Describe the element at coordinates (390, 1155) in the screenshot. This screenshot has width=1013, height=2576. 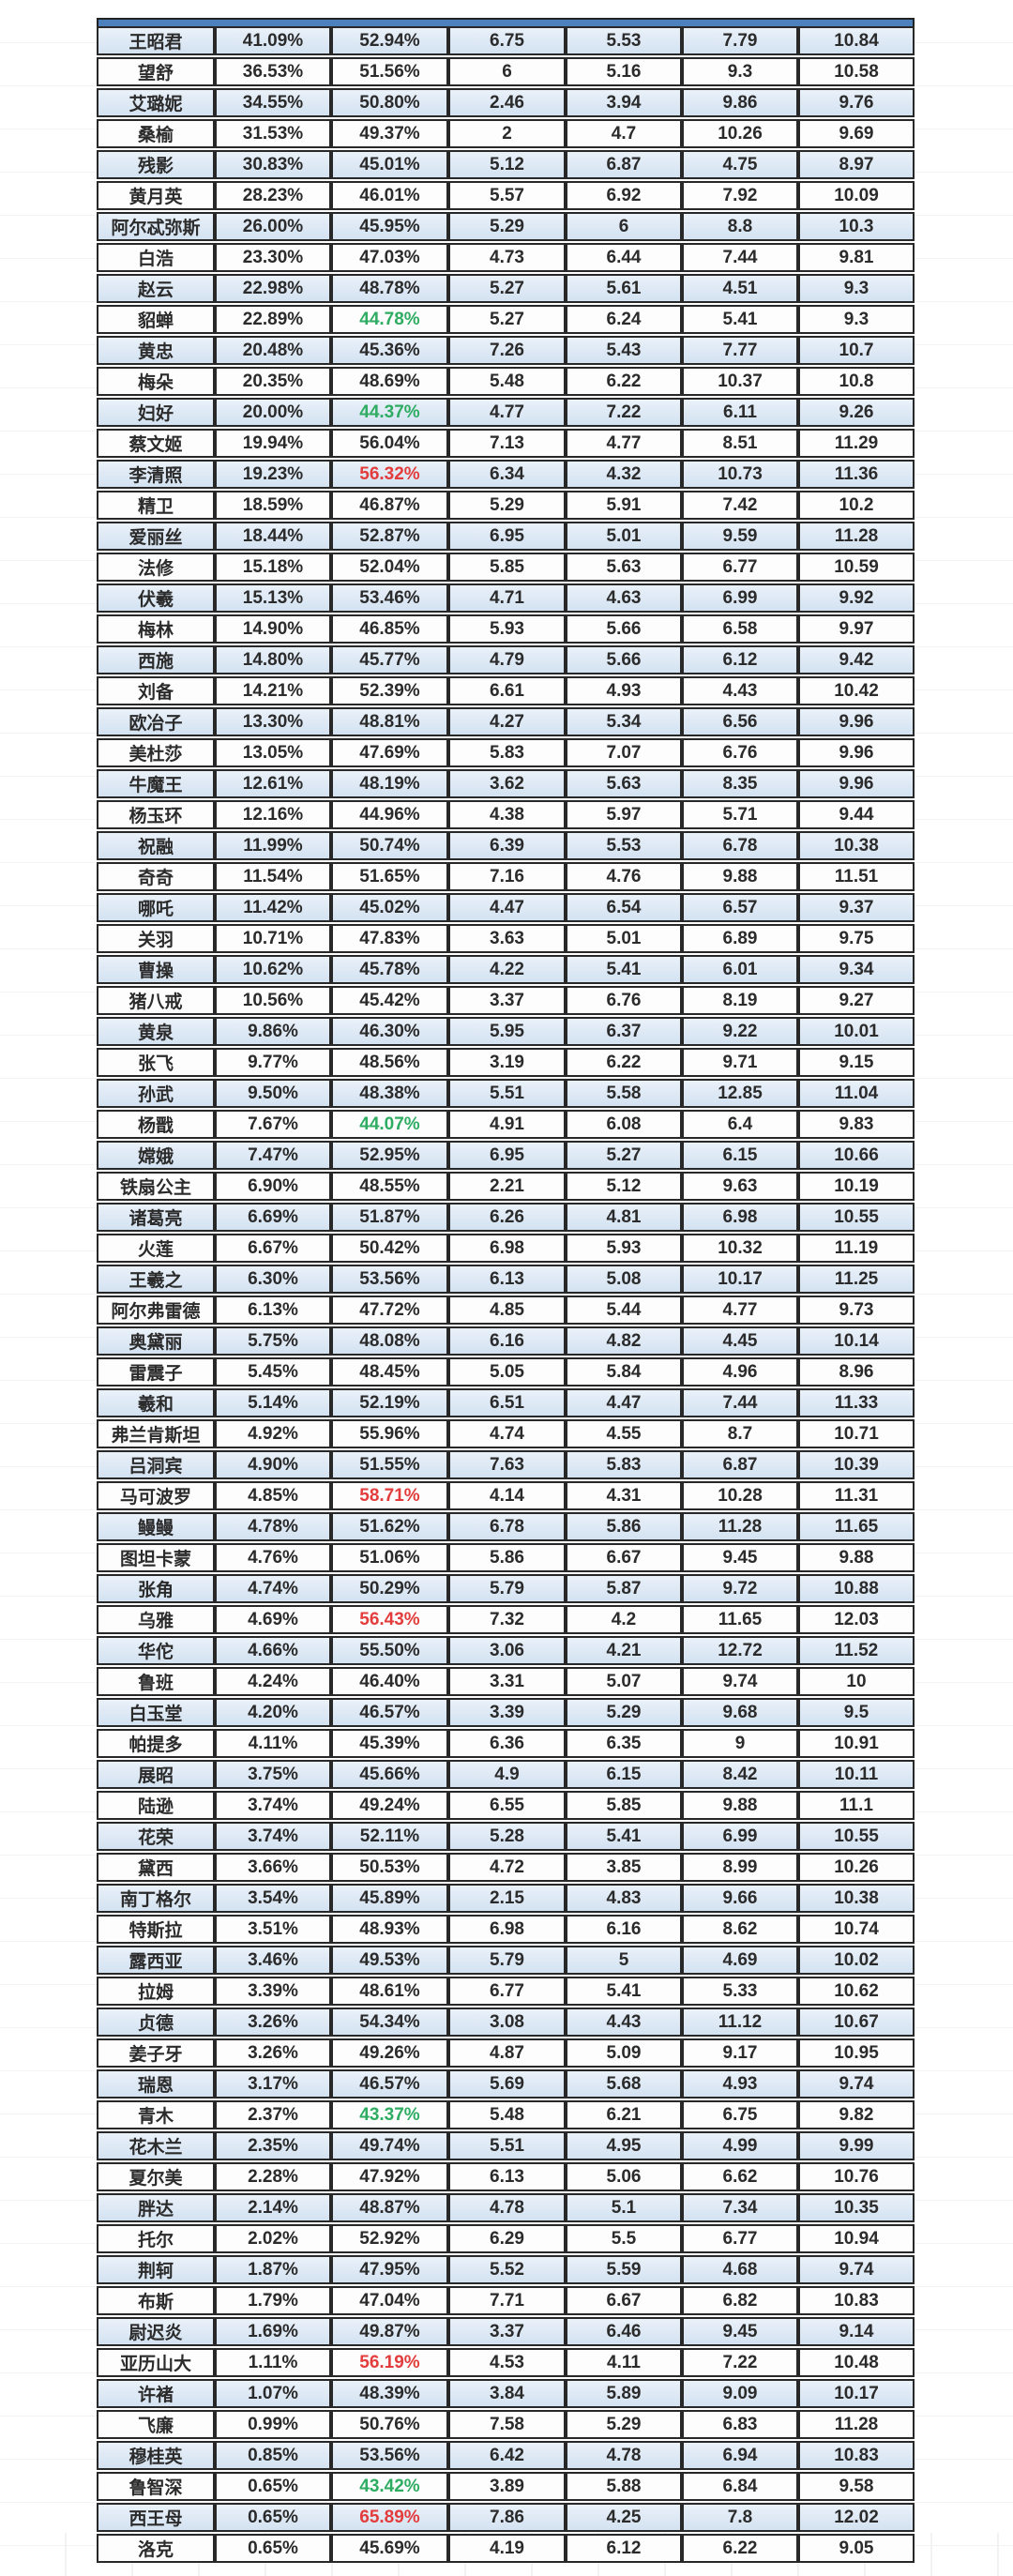
I see `value-cell: 52.95%` at that location.